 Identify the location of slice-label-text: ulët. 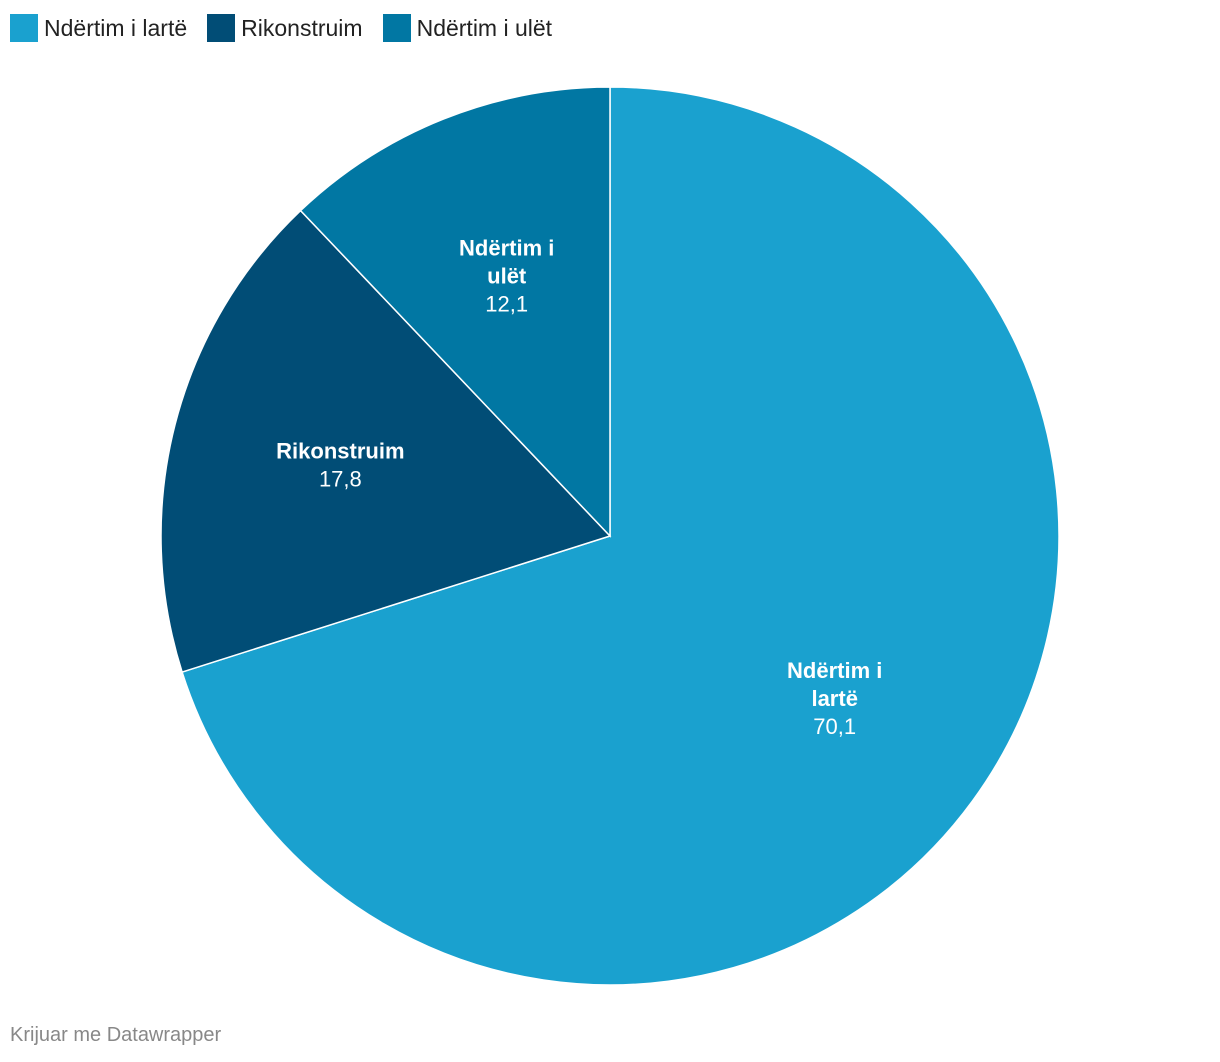
(507, 275).